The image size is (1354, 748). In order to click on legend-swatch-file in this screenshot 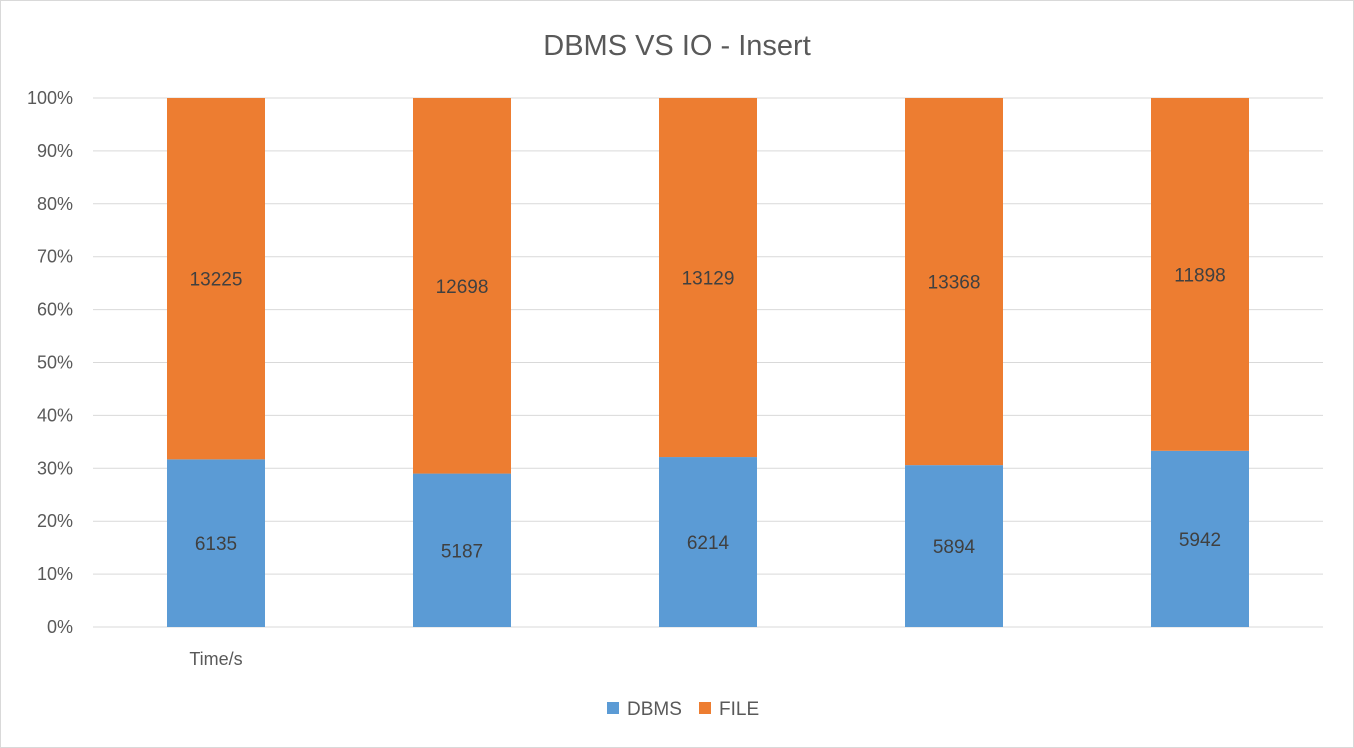, I will do `click(705, 708)`.